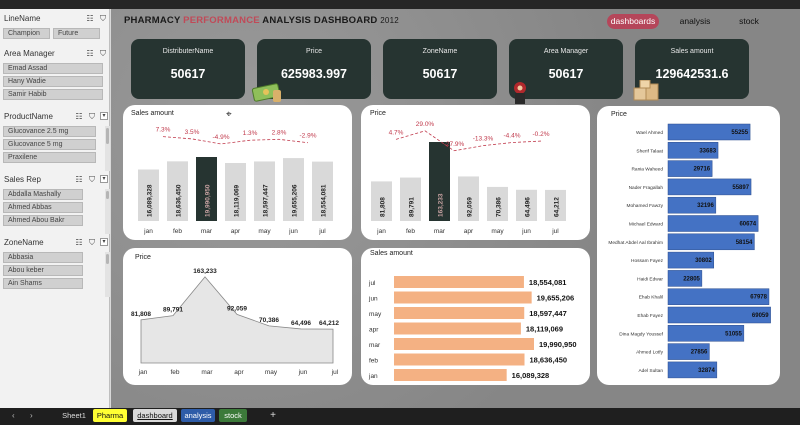 This screenshot has height=425, width=800. I want to click on tab-dashboard: dashboard, so click(155, 415).